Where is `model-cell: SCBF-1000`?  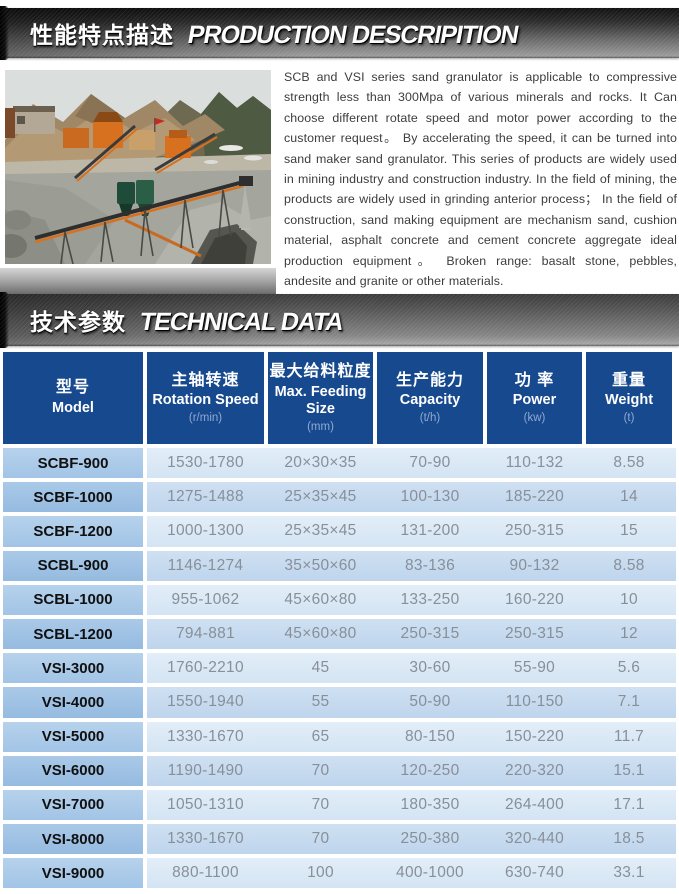 model-cell: SCBF-1000 is located at coordinates (73, 497).